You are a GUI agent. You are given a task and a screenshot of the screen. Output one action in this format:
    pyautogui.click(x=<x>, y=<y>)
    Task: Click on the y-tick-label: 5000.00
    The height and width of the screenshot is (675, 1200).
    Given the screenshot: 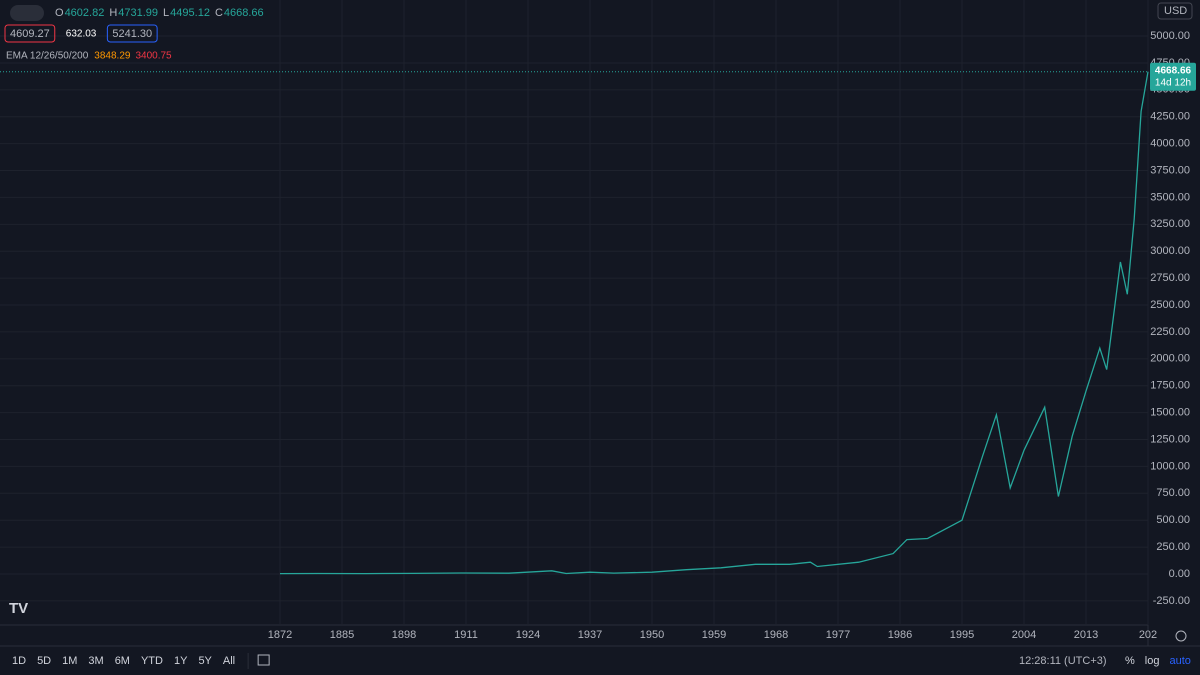 What is the action you would take?
    pyautogui.click(x=1170, y=36)
    